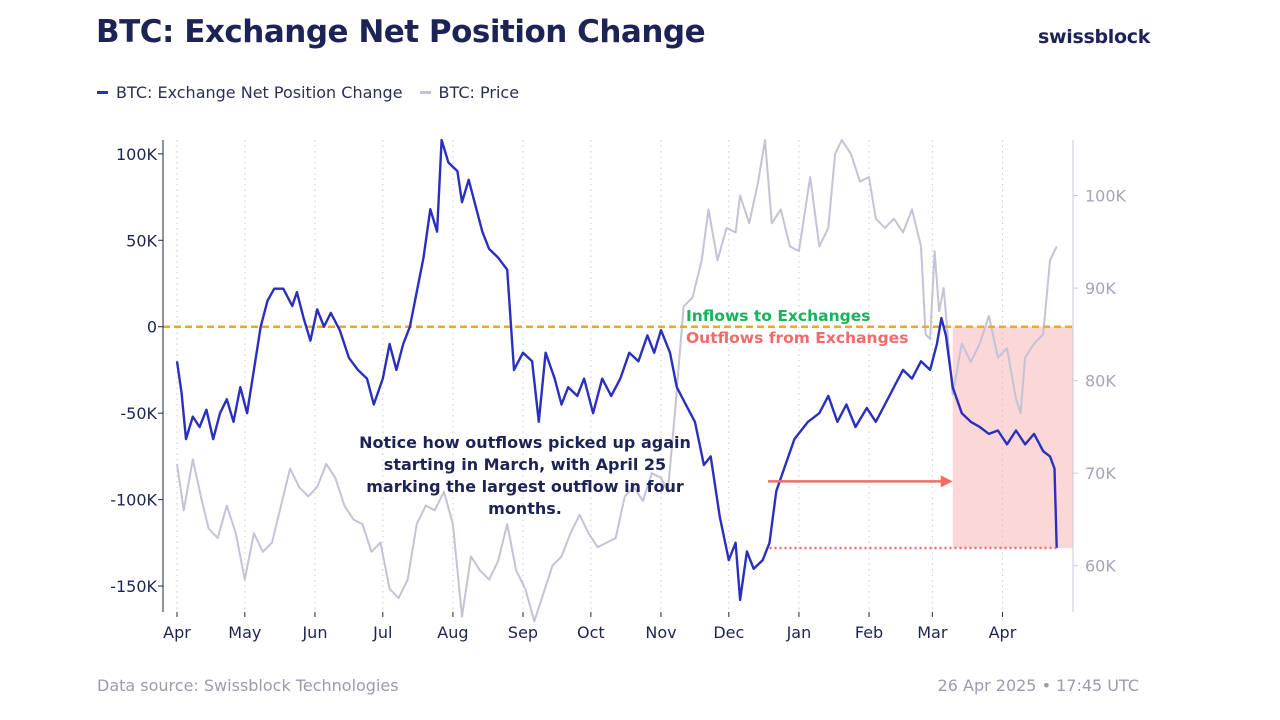  Describe the element at coordinates (314, 632) in the screenshot. I see `x-tick-label: Jun` at that location.